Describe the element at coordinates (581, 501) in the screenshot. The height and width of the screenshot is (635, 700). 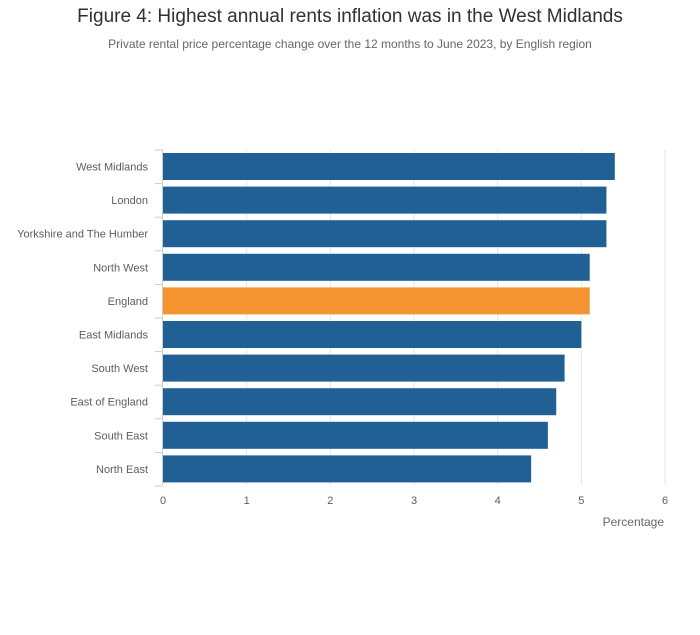
I see `x-tick-label: 5` at that location.